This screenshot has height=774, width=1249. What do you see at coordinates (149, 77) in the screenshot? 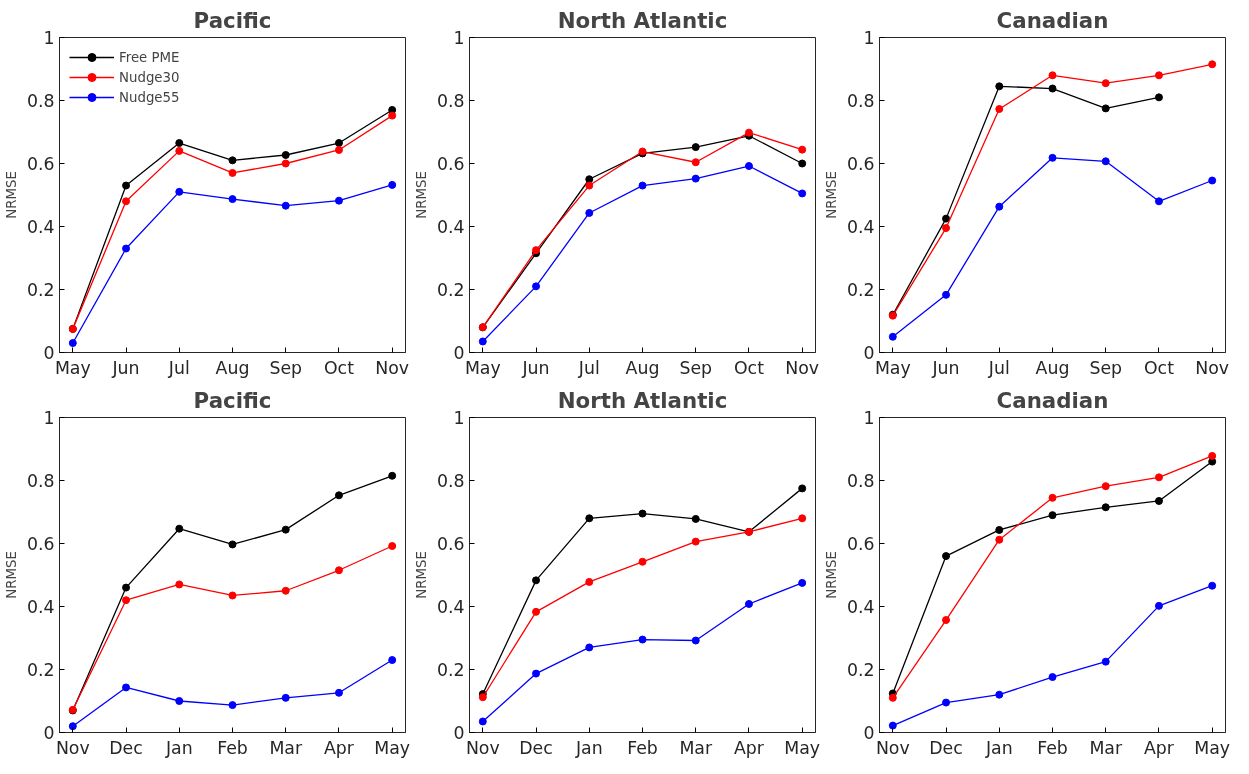
I see `legend-label: Nudge30` at bounding box center [149, 77].